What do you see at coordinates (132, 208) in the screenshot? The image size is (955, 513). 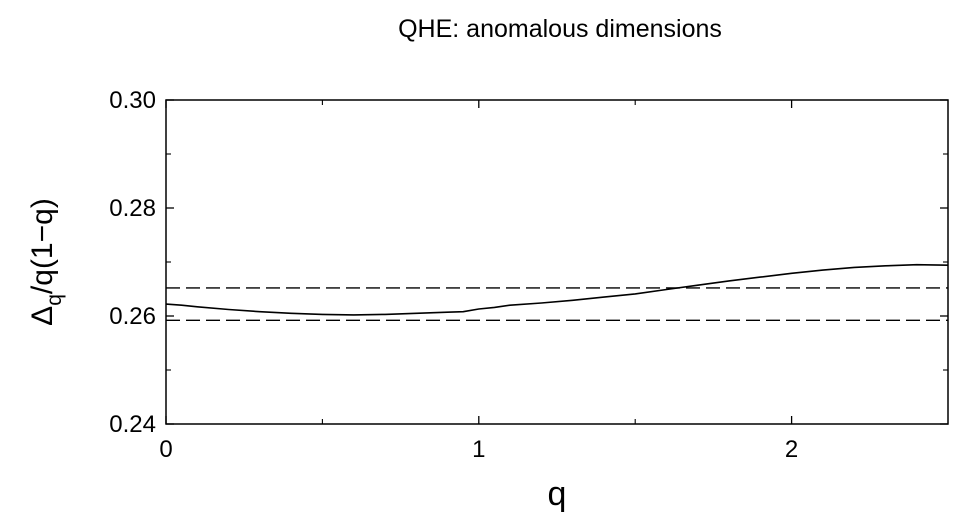 I see `y-tick-label: 0.28` at bounding box center [132, 208].